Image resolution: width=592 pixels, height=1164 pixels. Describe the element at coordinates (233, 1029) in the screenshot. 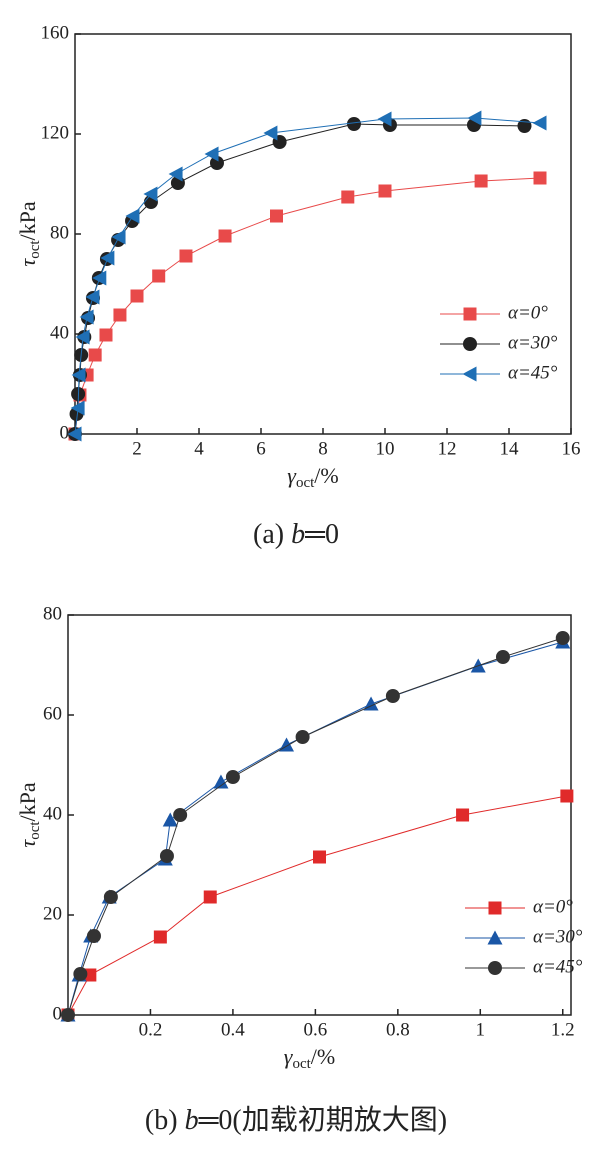

I see `x-tick-label: 0.4` at that location.